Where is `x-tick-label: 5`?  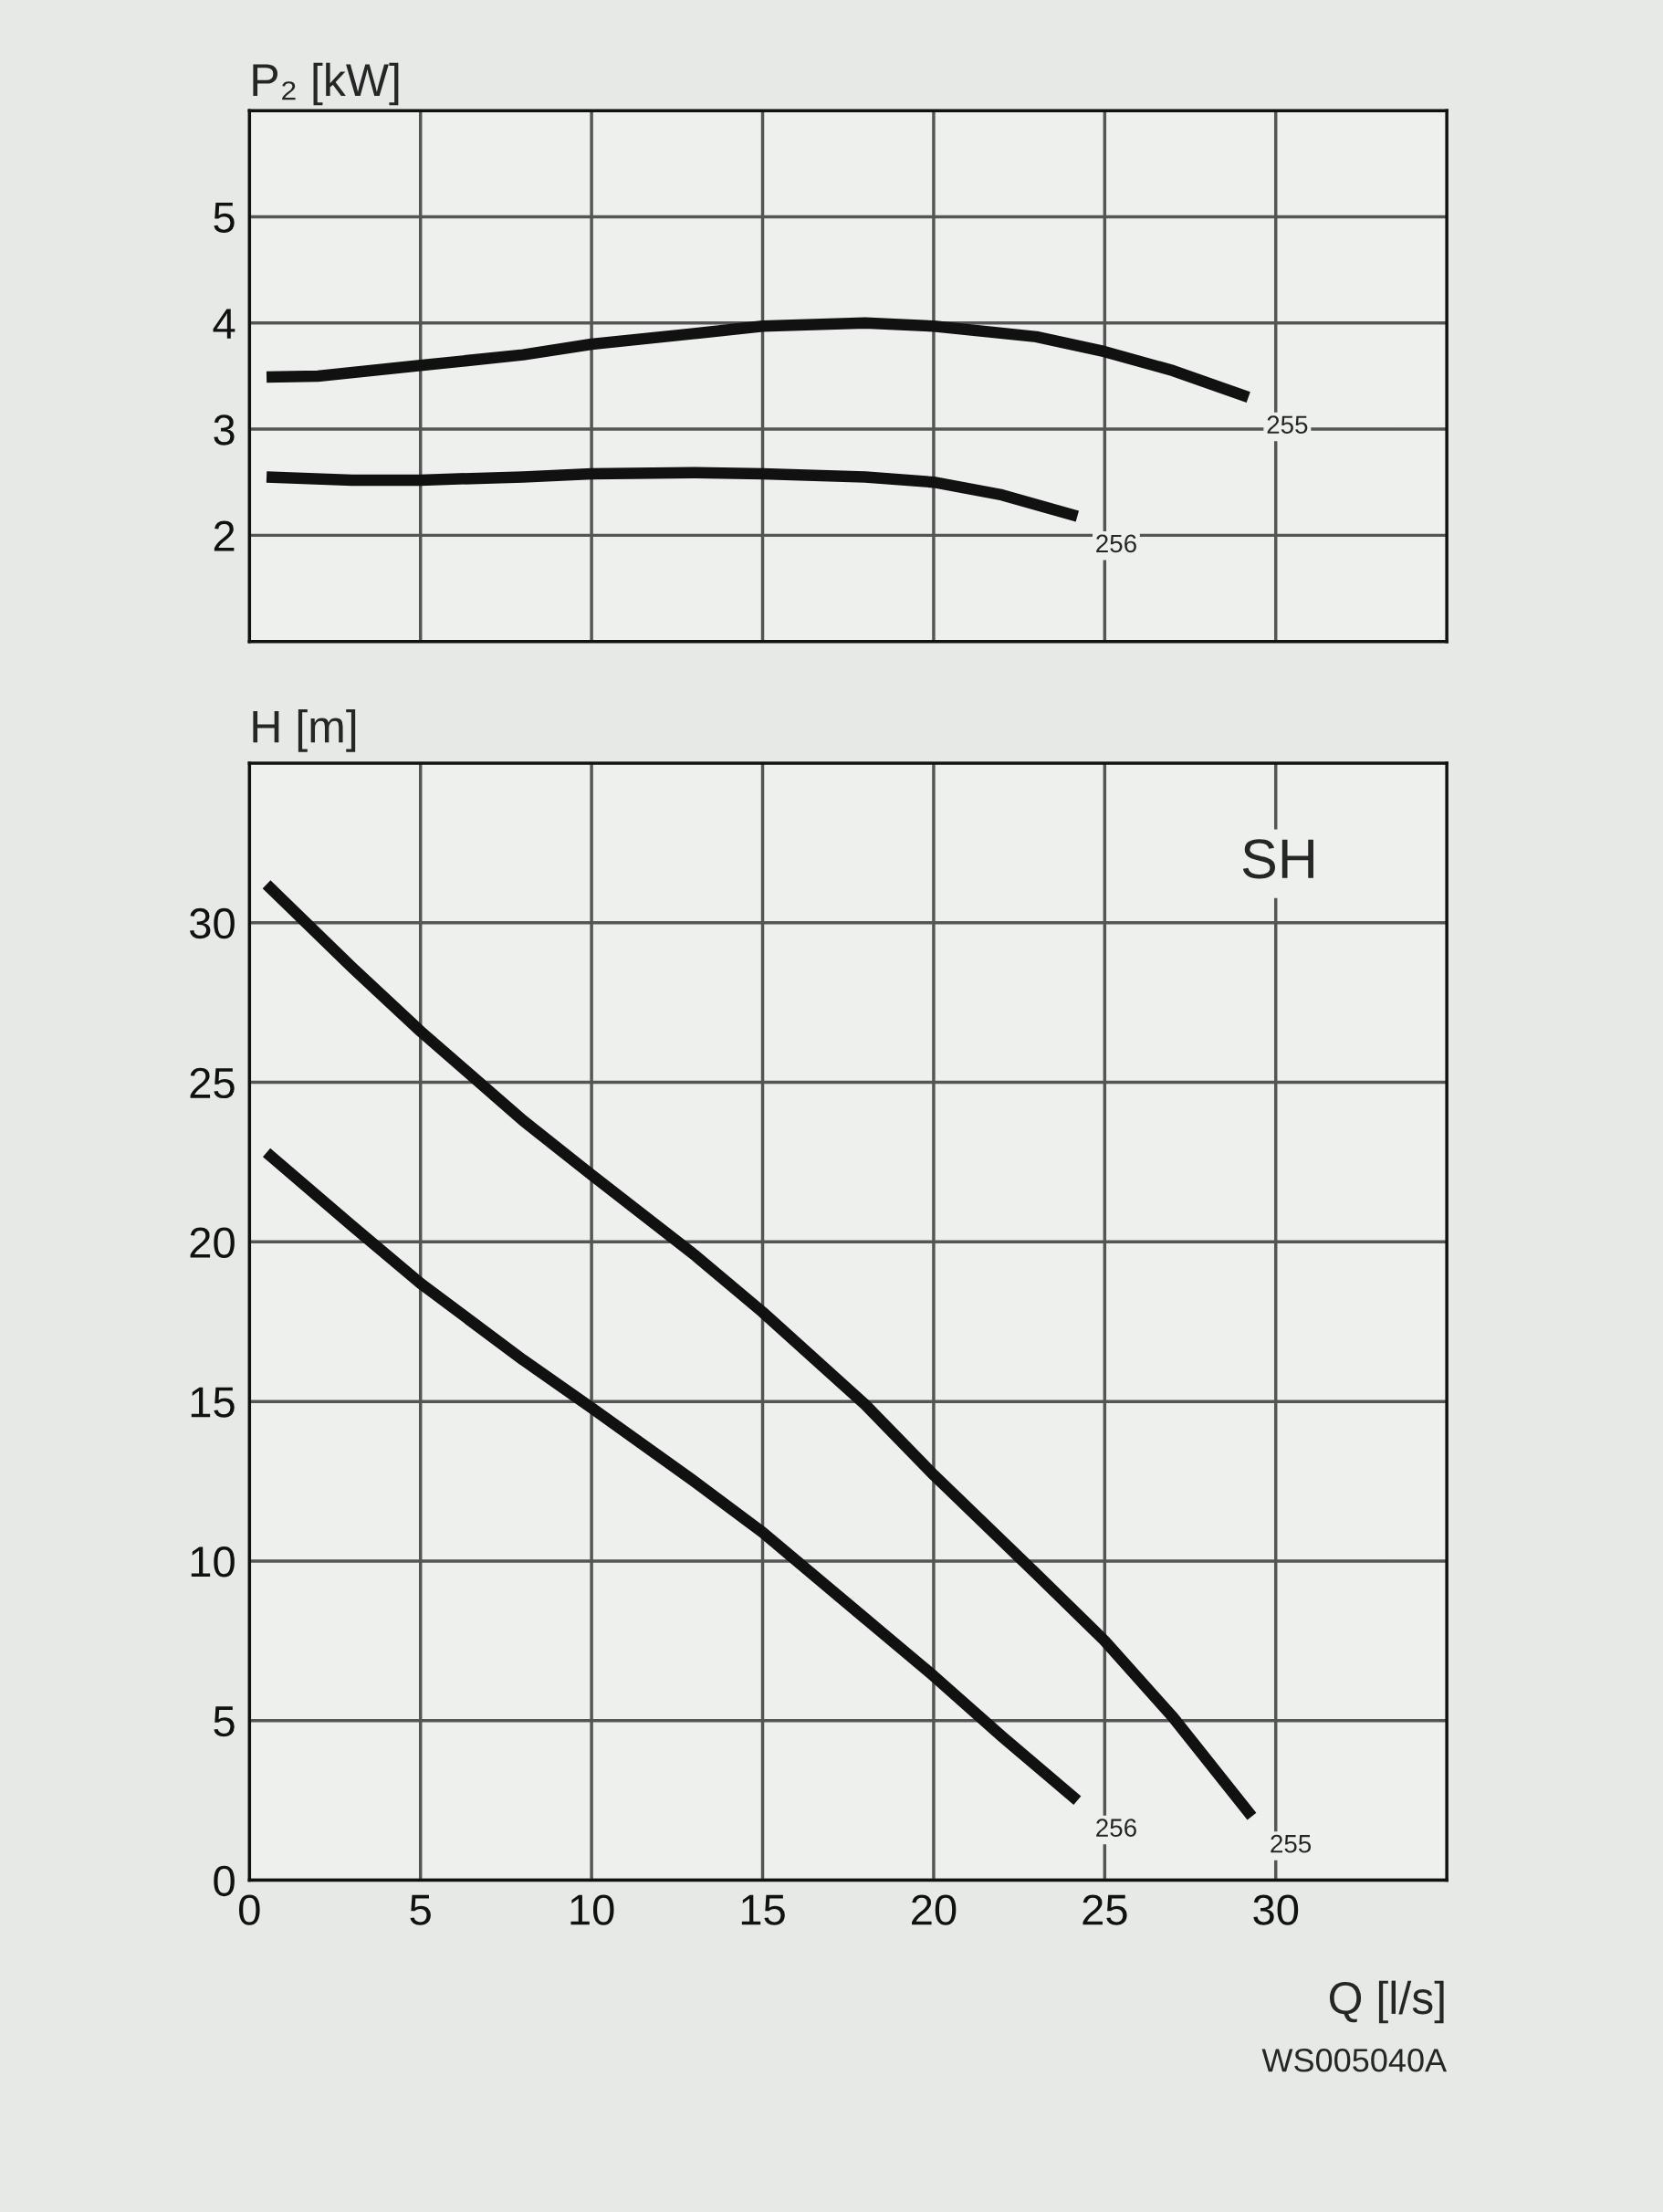
x-tick-label: 5 is located at coordinates (420, 1909).